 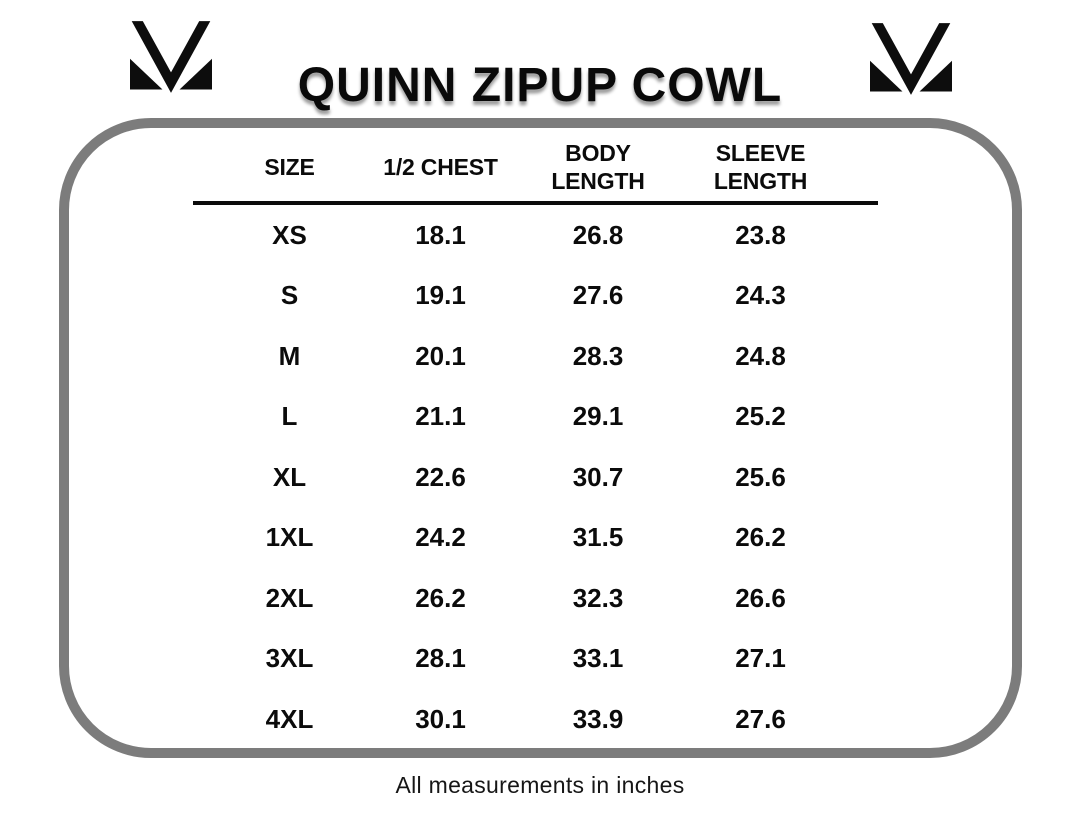 What do you see at coordinates (598, 234) in the screenshot?
I see `measurement-cell: 26.8` at bounding box center [598, 234].